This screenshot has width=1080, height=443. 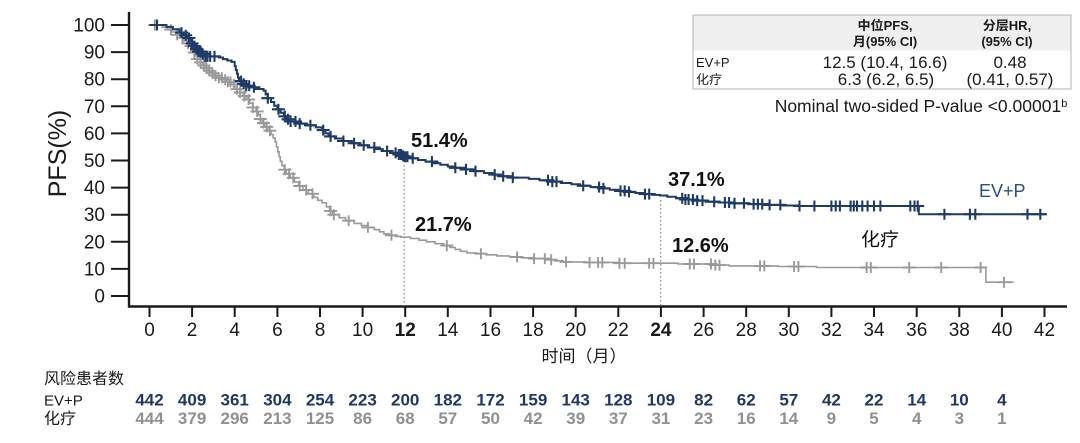 What do you see at coordinates (94, 134) in the screenshot?
I see `svg-text: 60` at bounding box center [94, 134].